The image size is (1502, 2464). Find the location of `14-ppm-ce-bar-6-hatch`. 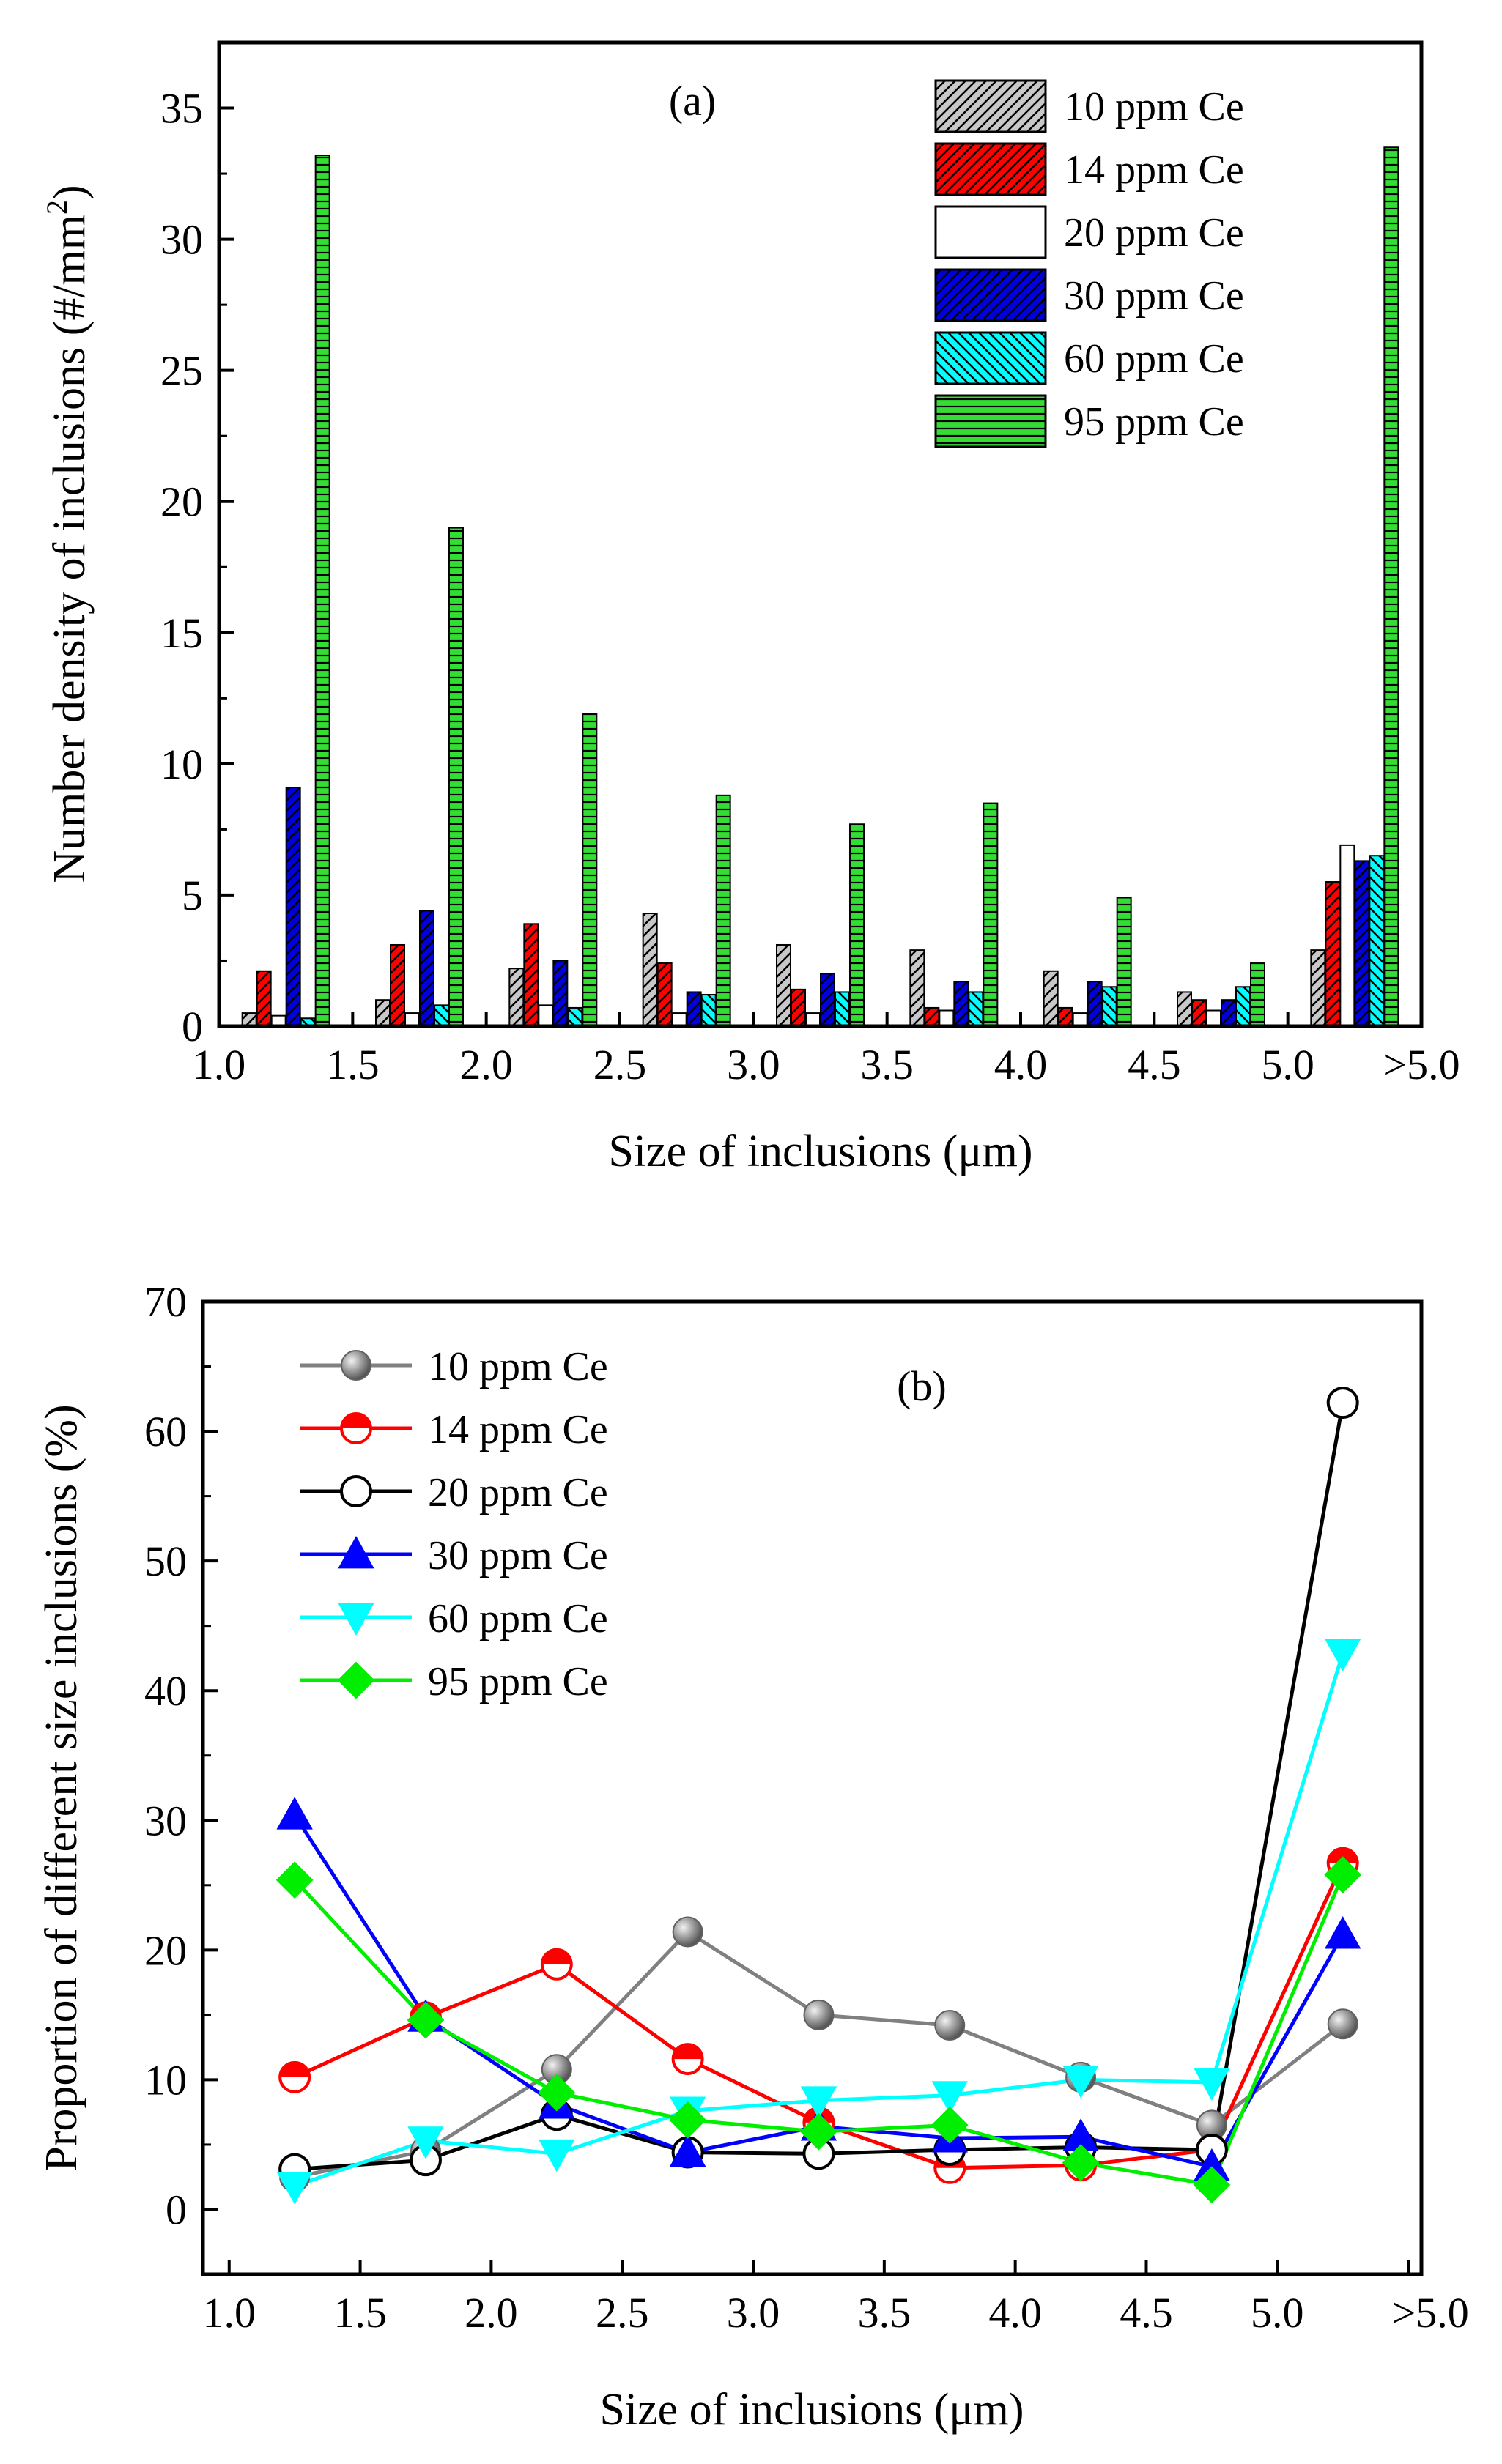

14-ppm-ce-bar-6-hatch is located at coordinates (1065, 1016).